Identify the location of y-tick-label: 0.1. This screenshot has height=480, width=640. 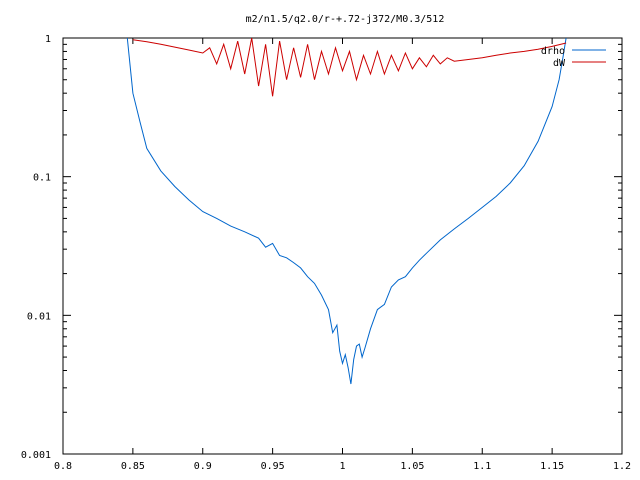
(42, 178).